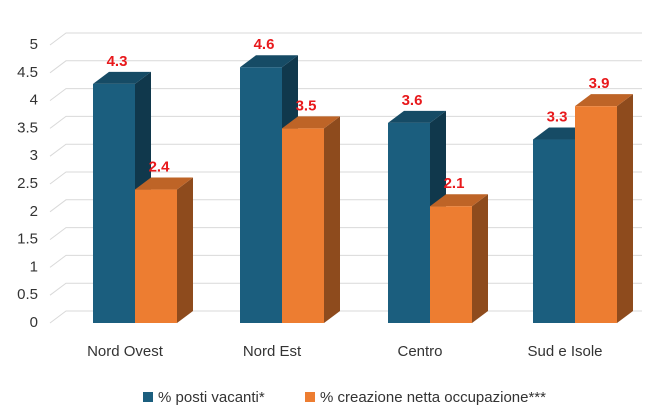 This screenshot has width=658, height=407. I want to click on x-tick-label: Nord Ovest, so click(125, 351).